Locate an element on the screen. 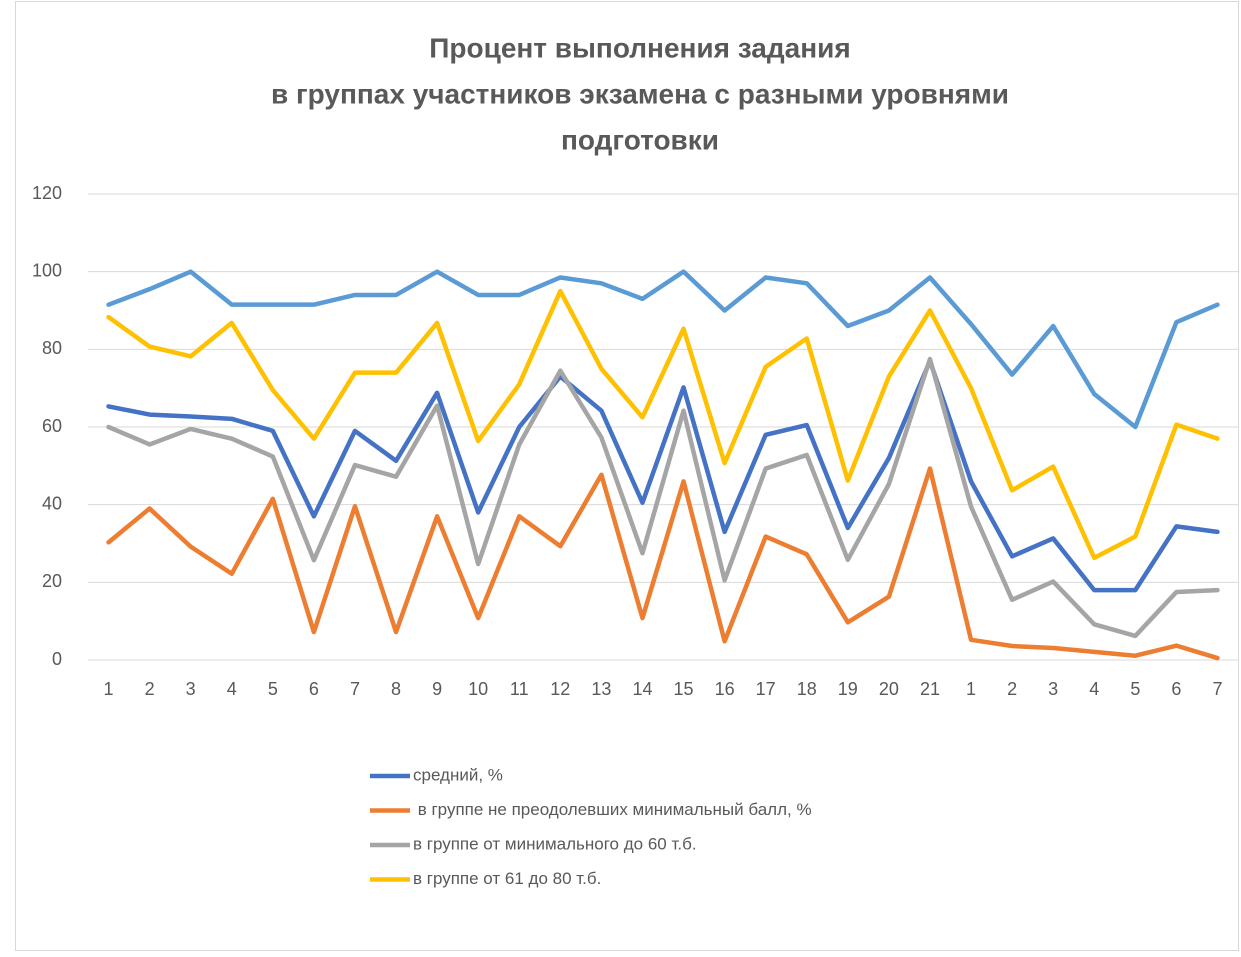 This screenshot has width=1241, height=957. y-tick-label: 40 is located at coordinates (52, 503).